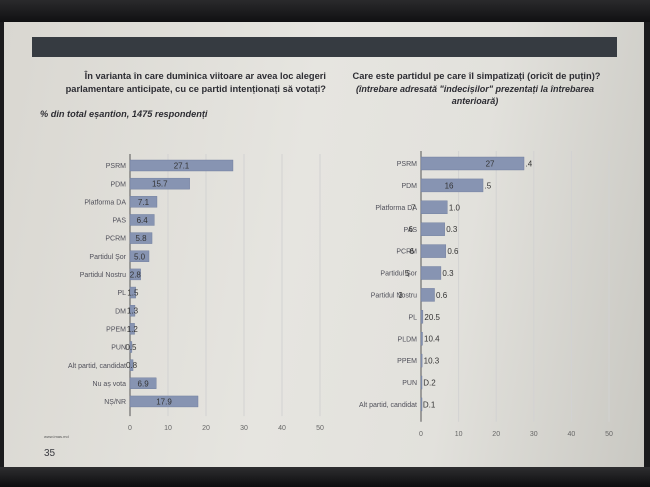  I want to click on left-chart-bar-pun, so click(131, 347).